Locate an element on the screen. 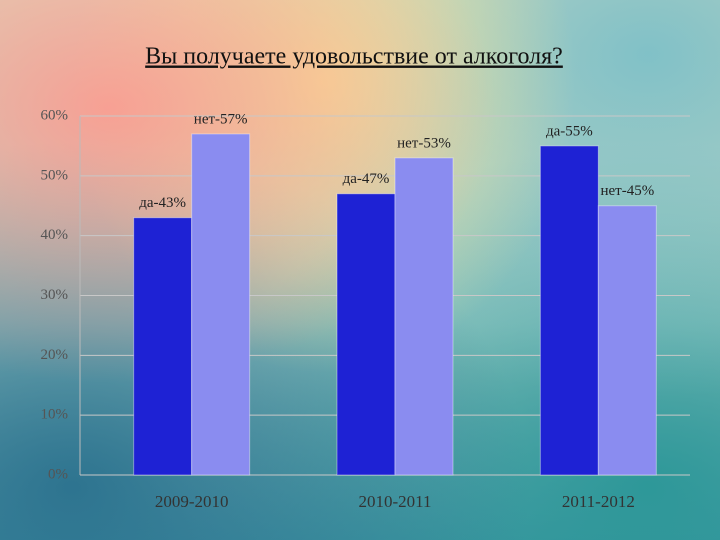  y-tick-label: 20% is located at coordinates (55, 355).